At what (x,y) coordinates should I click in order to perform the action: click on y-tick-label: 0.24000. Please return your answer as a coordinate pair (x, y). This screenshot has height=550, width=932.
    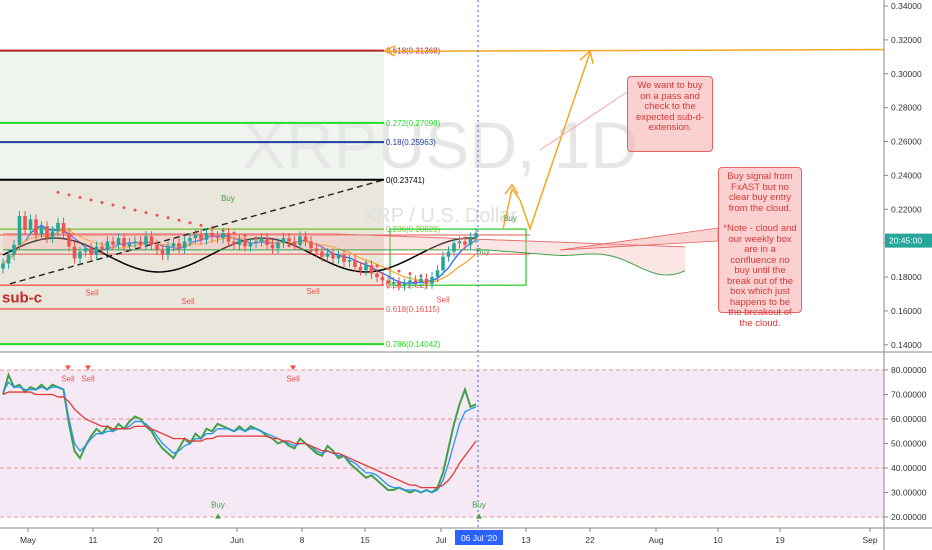
    Looking at the image, I should click on (906, 175).